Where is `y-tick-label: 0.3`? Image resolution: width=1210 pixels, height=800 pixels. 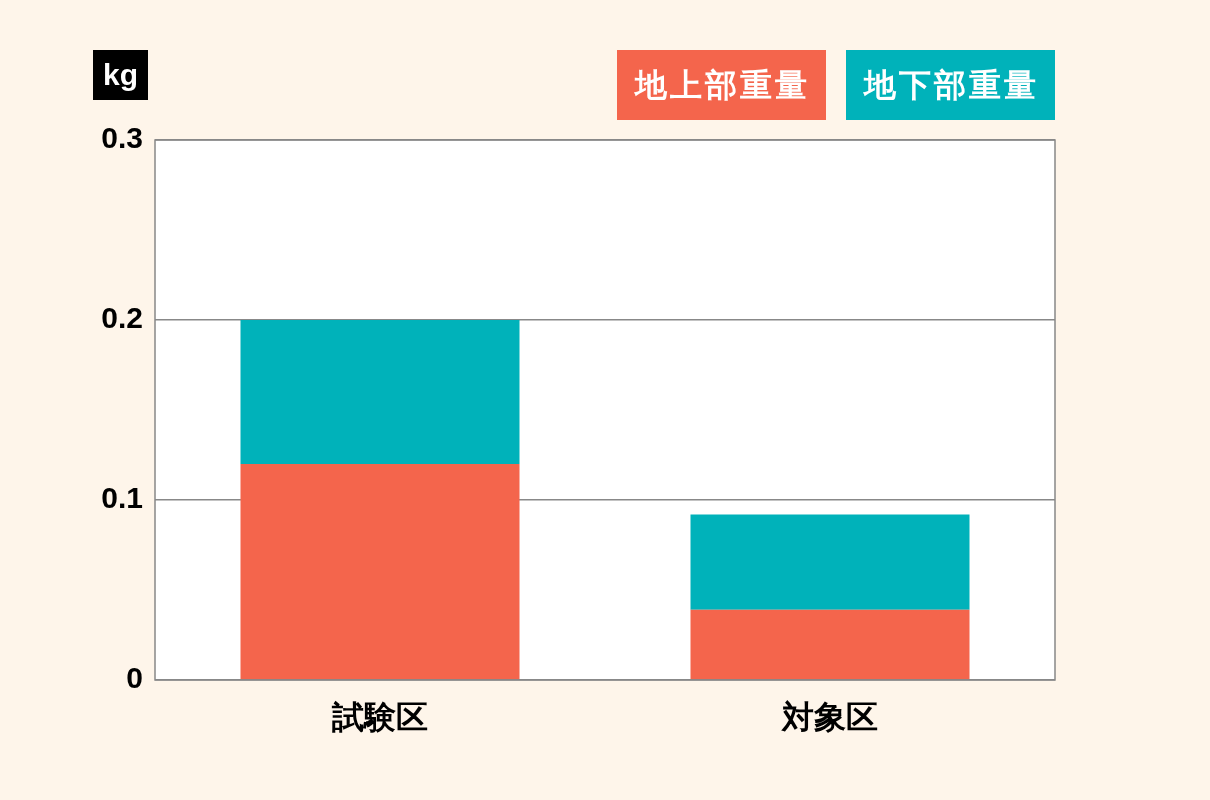 y-tick-label: 0.3 is located at coordinates (122, 138).